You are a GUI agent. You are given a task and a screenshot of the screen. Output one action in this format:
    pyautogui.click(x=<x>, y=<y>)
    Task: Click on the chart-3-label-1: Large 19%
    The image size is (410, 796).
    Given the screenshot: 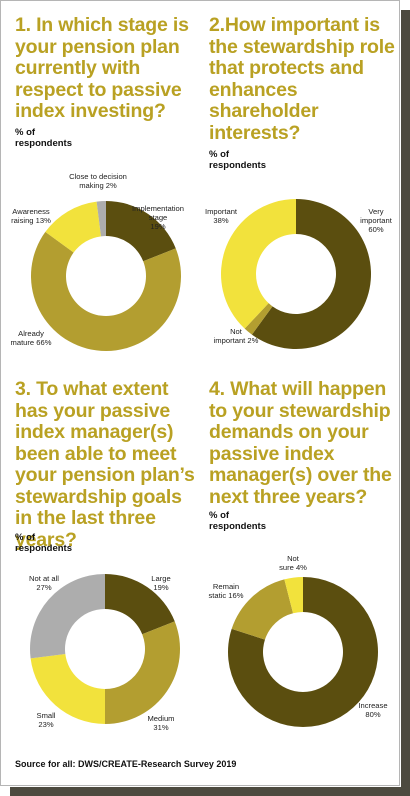 What is the action you would take?
    pyautogui.click(x=160, y=583)
    